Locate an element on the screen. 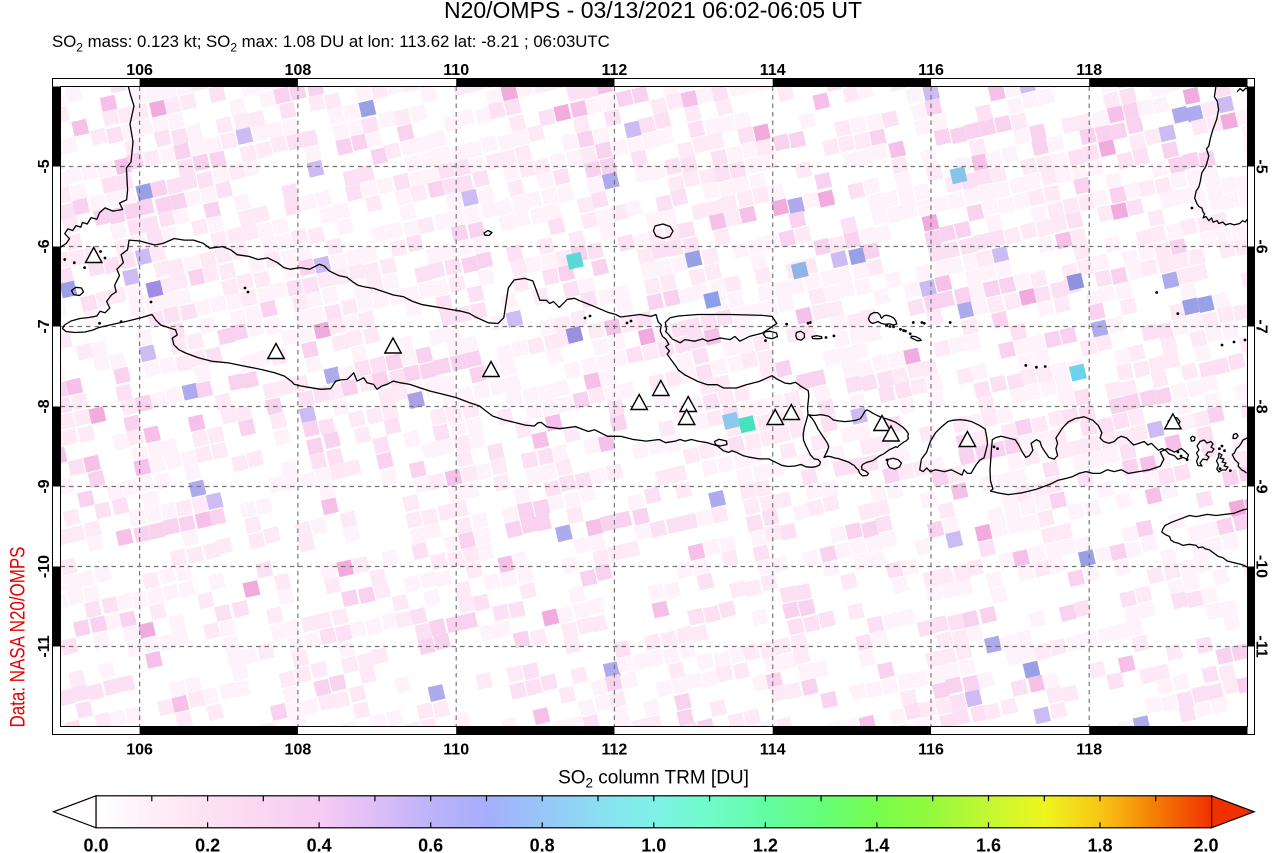 Image resolution: width=1272 pixels, height=853 pixels. svg-text: 0.2 is located at coordinates (207, 844).